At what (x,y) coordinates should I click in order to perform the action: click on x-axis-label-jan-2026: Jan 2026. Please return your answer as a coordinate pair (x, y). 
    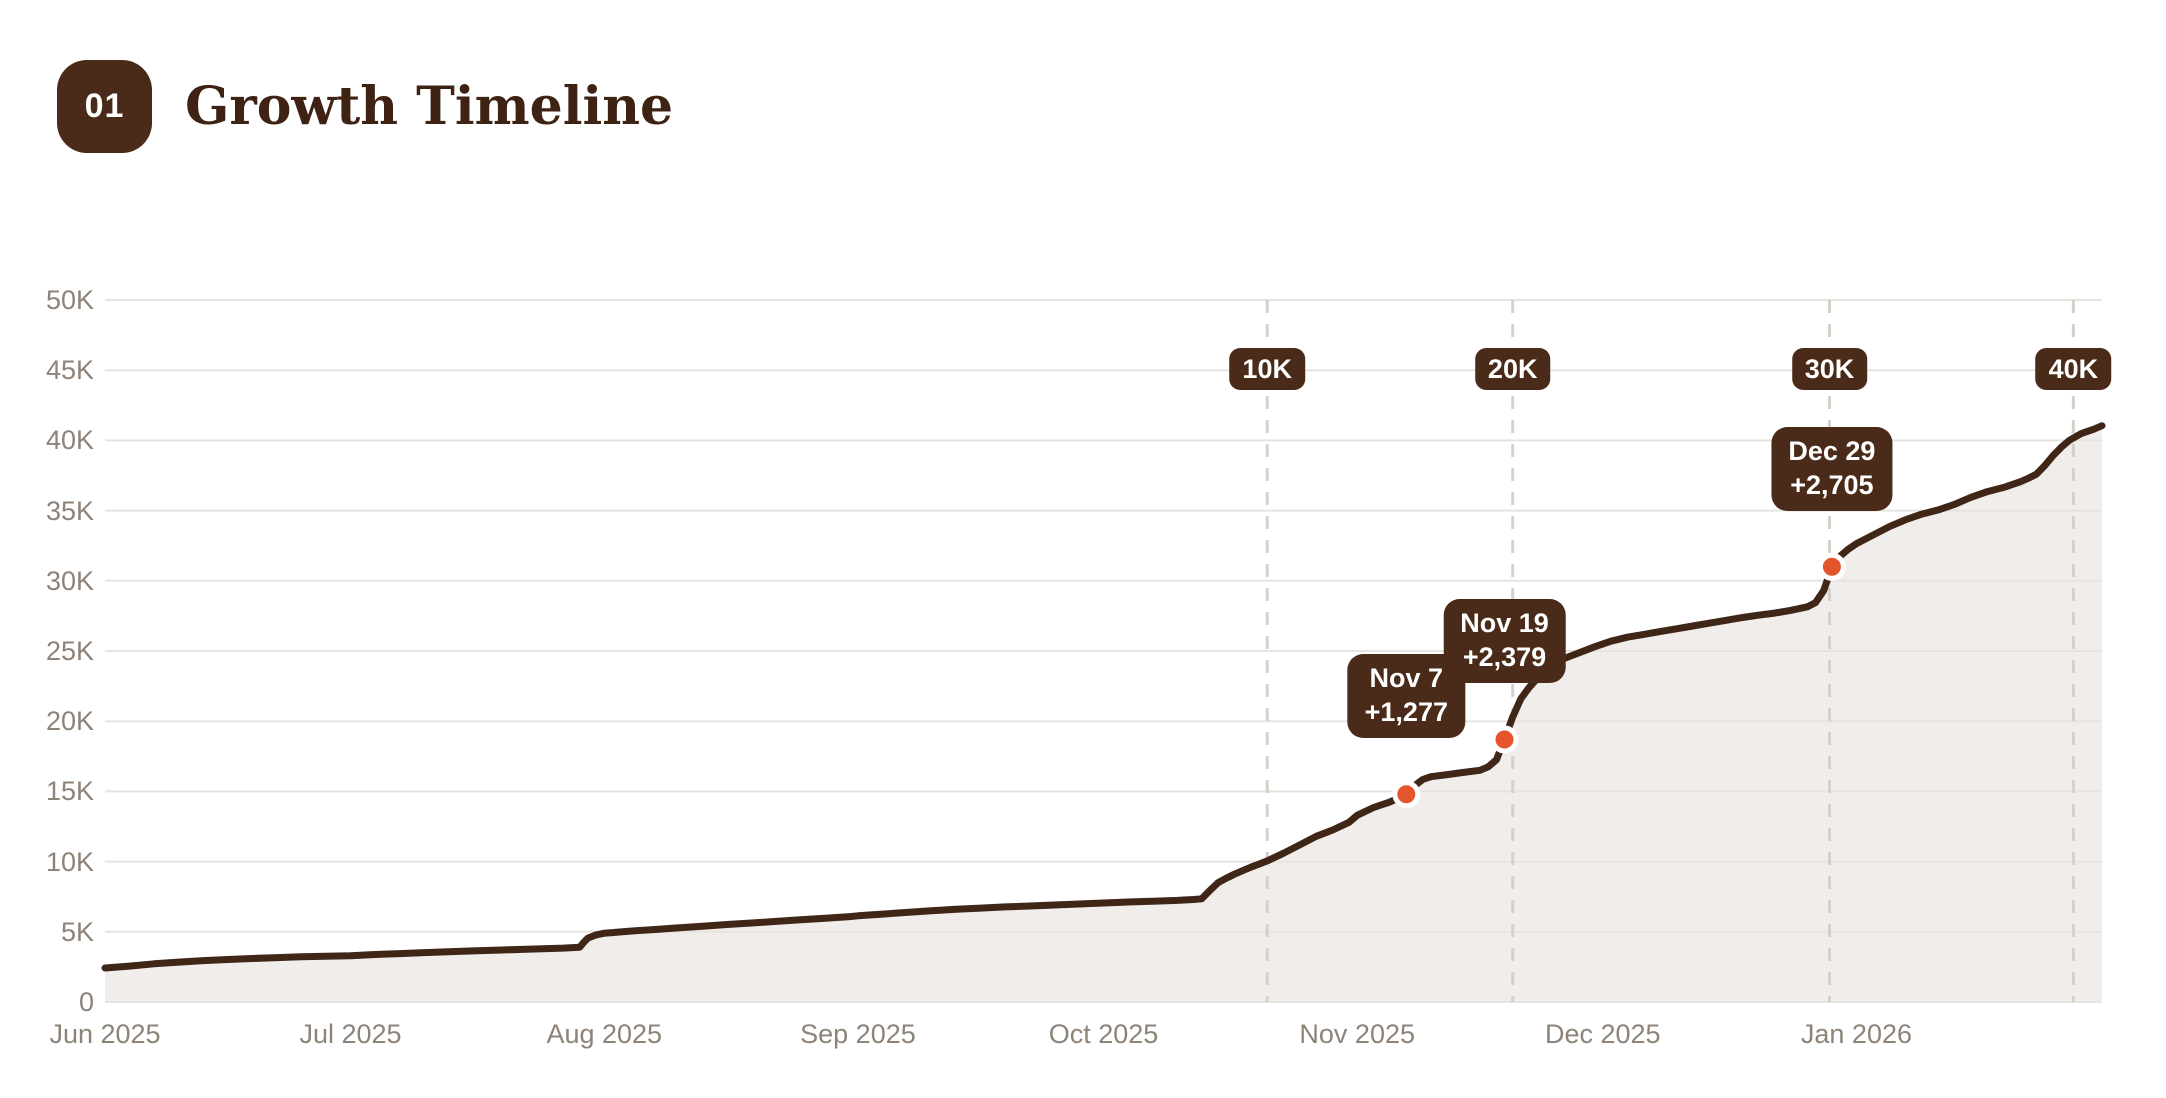
    Looking at the image, I should click on (1856, 1034).